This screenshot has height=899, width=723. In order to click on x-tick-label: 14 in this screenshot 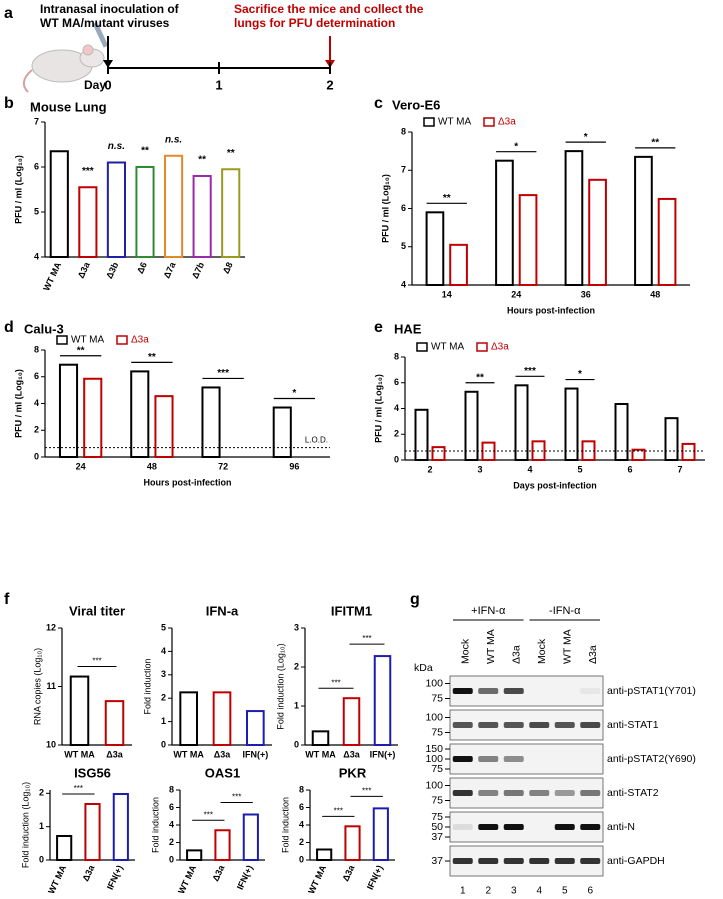, I will do `click(447, 294)`.